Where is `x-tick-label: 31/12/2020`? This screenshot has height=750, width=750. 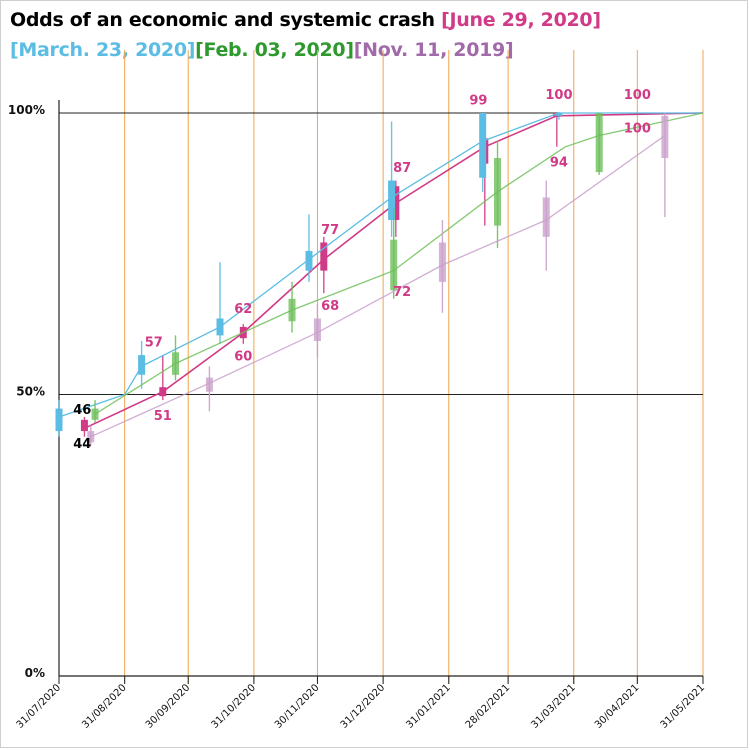
x-tick-label: 31/12/2020 is located at coordinates (363, 706).